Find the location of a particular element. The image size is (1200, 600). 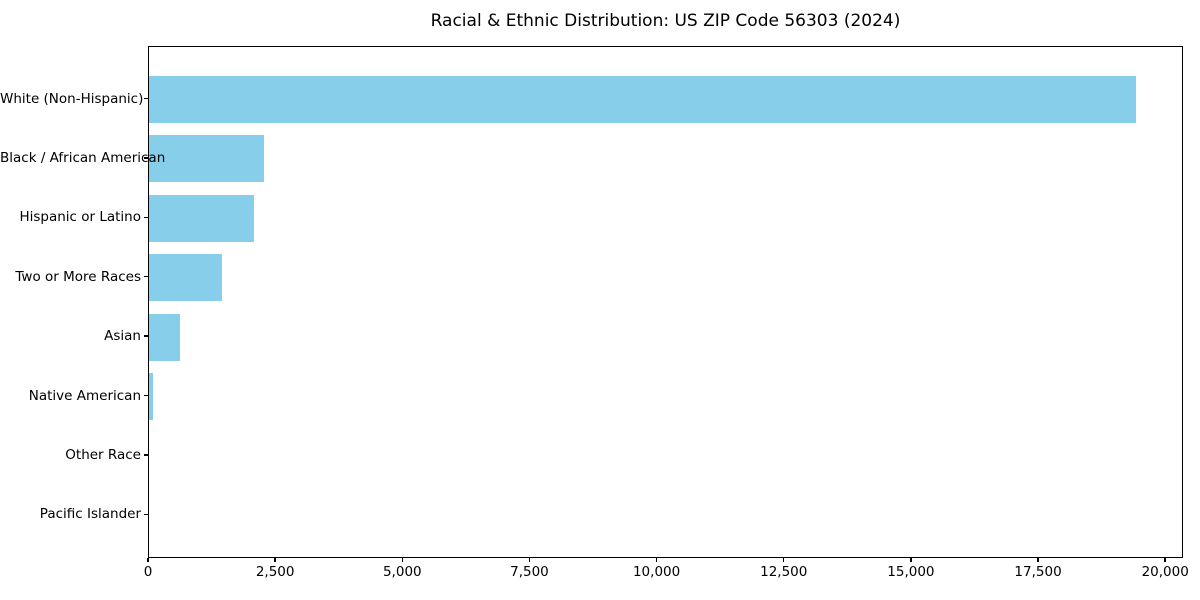

y-tick-label: Asian is located at coordinates (122, 336).